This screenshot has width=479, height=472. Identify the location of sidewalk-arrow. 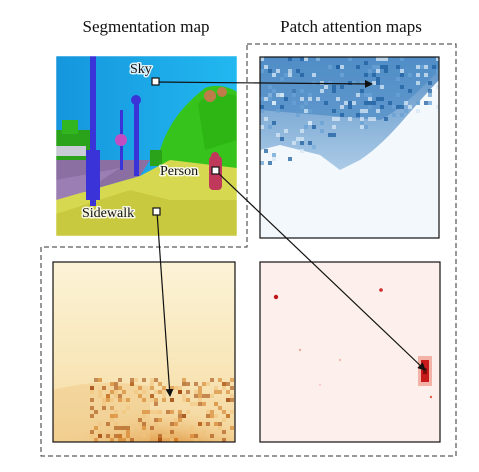
(165, 304).